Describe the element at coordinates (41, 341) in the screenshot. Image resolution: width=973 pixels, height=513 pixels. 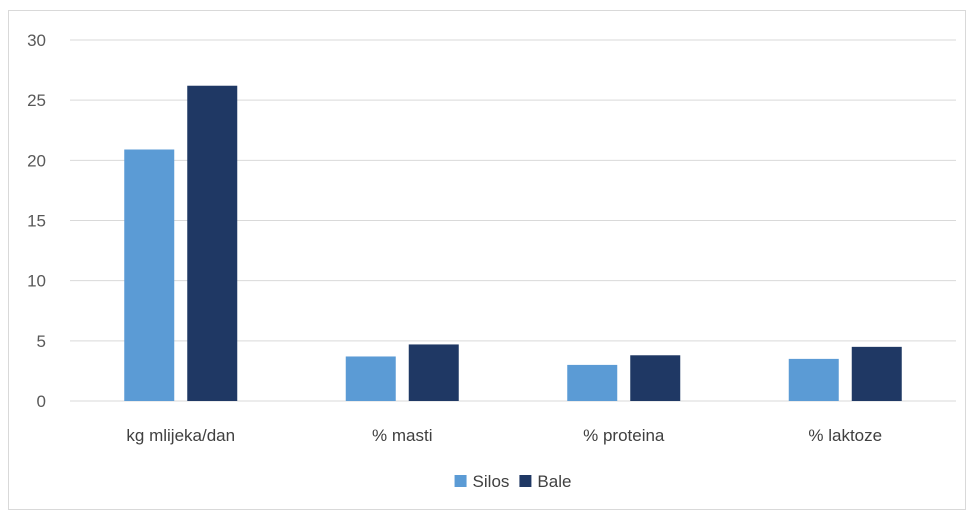
I see `y-tick-label: 5` at that location.